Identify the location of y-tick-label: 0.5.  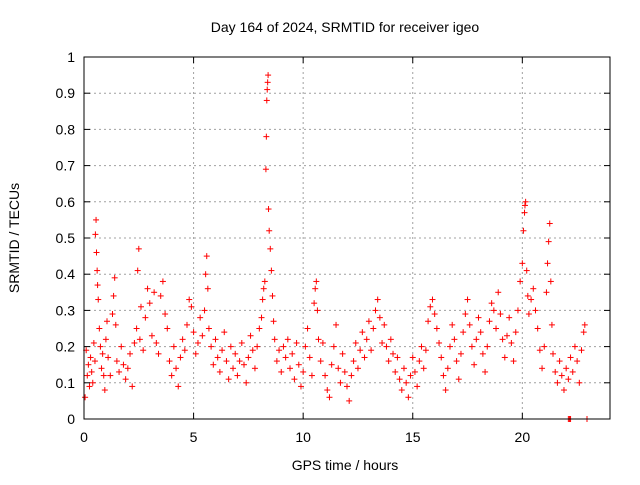
(66, 238).